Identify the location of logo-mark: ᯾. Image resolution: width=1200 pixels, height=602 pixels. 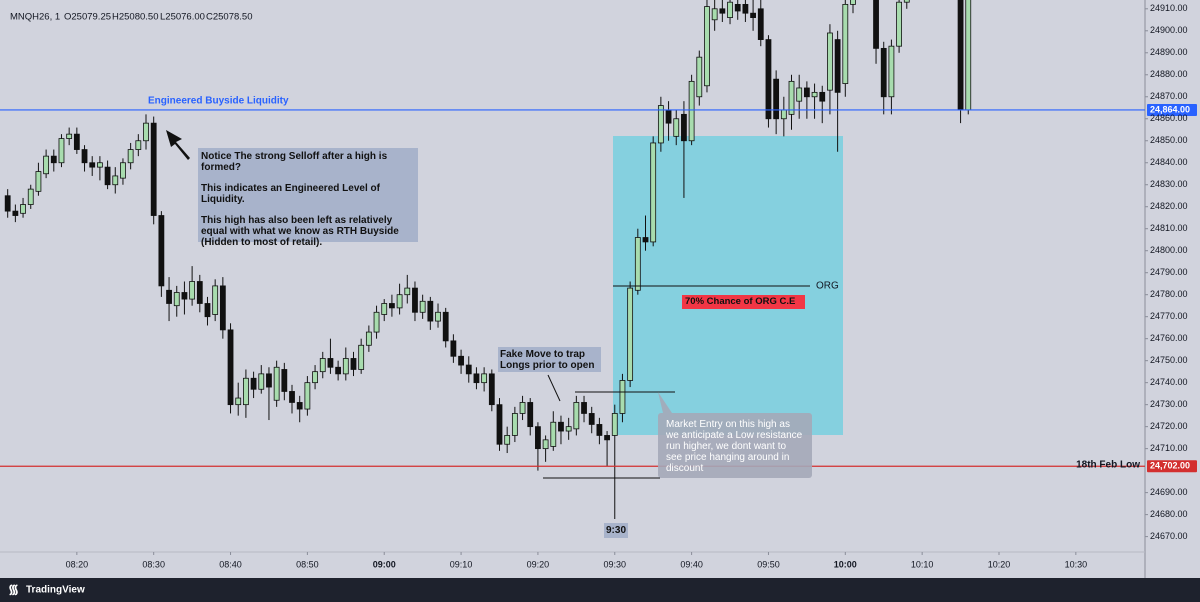
(13, 588).